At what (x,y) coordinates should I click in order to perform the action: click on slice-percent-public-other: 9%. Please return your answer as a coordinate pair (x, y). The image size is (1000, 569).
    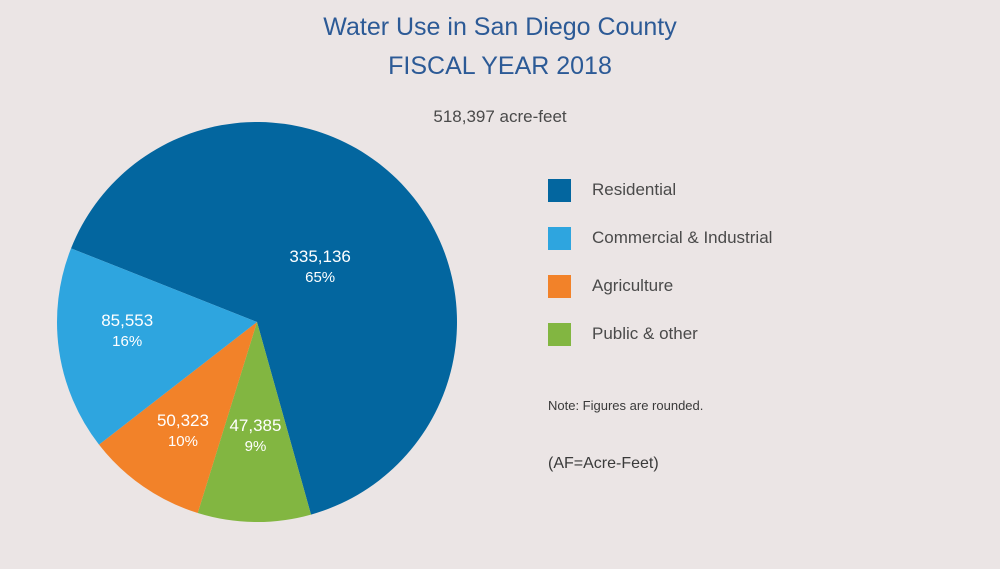
    Looking at the image, I should click on (256, 446).